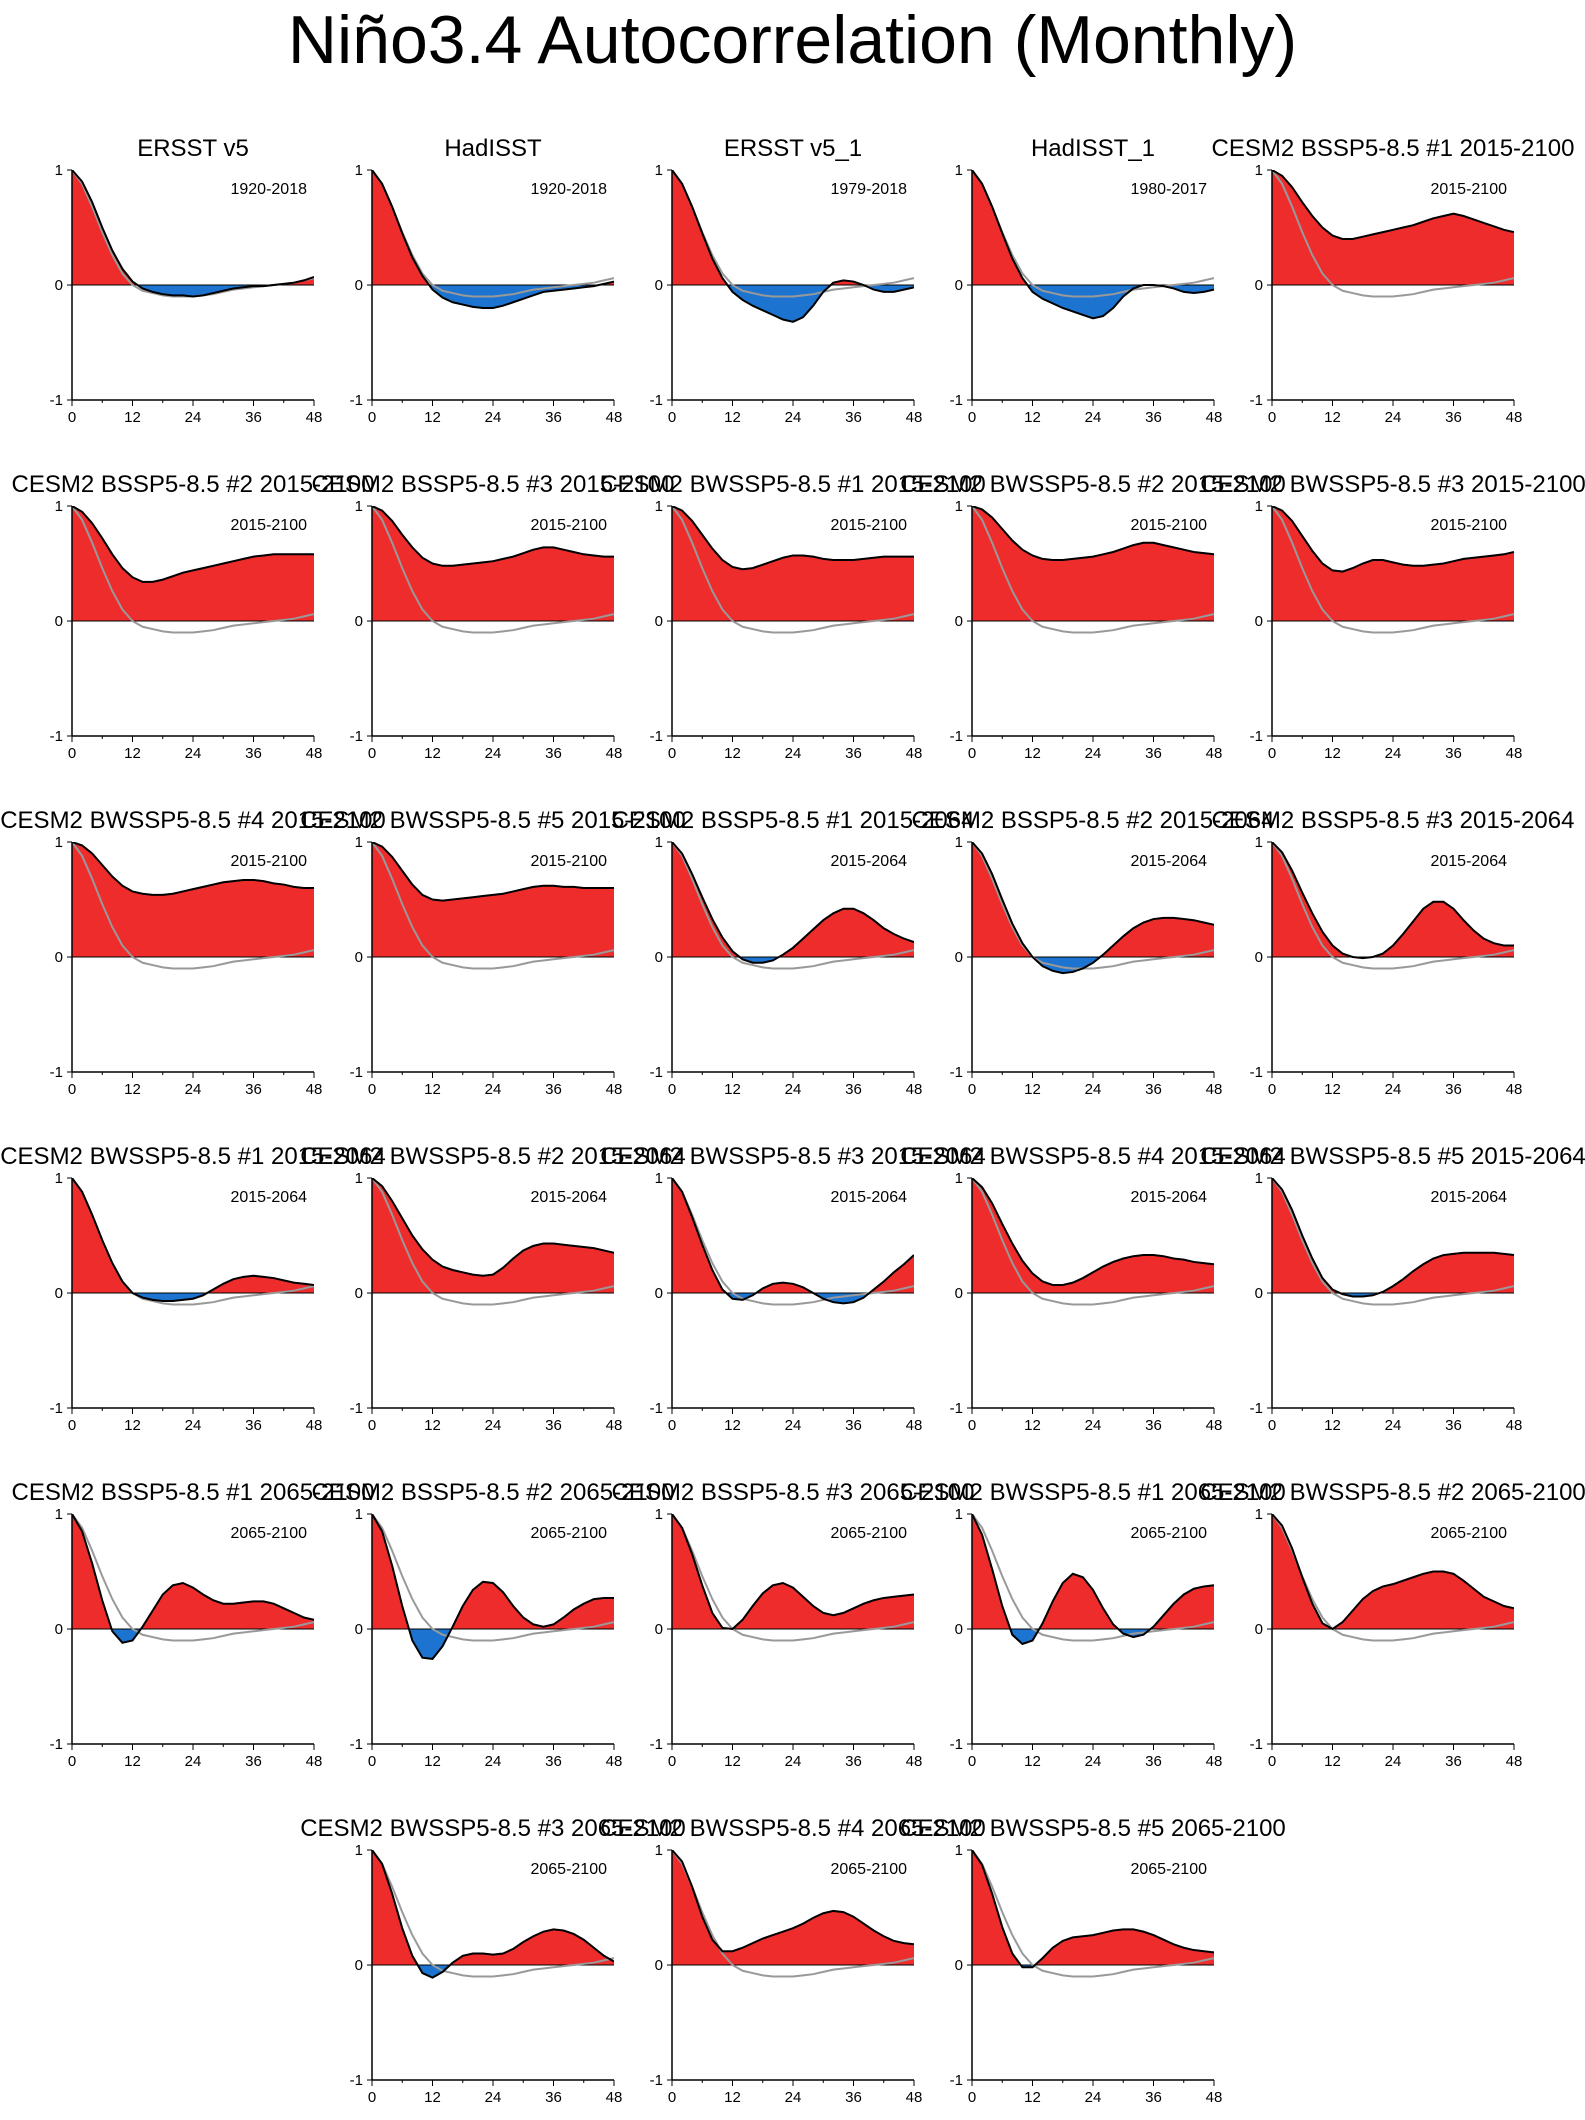 Image resolution: width=1585 pixels, height=2120 pixels. What do you see at coordinates (493, 148) in the screenshot?
I see `panel-title: HadISST` at bounding box center [493, 148].